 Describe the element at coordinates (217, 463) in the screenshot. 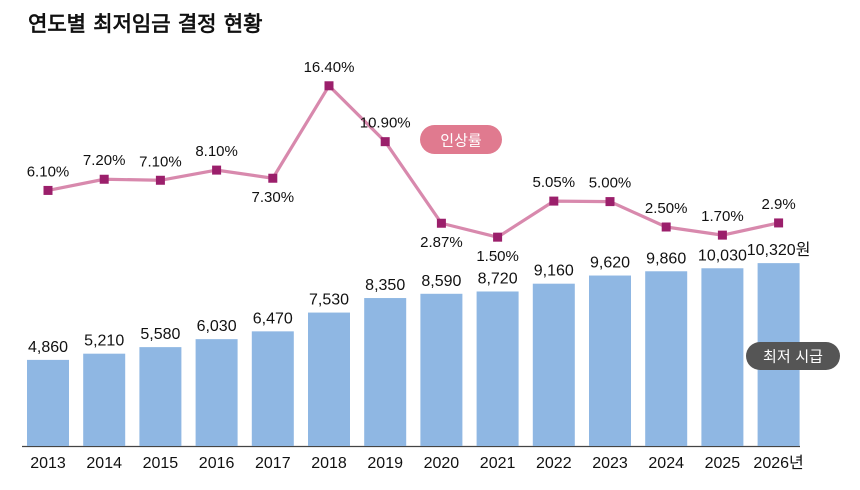

I see `x-tick-label: 2016` at that location.